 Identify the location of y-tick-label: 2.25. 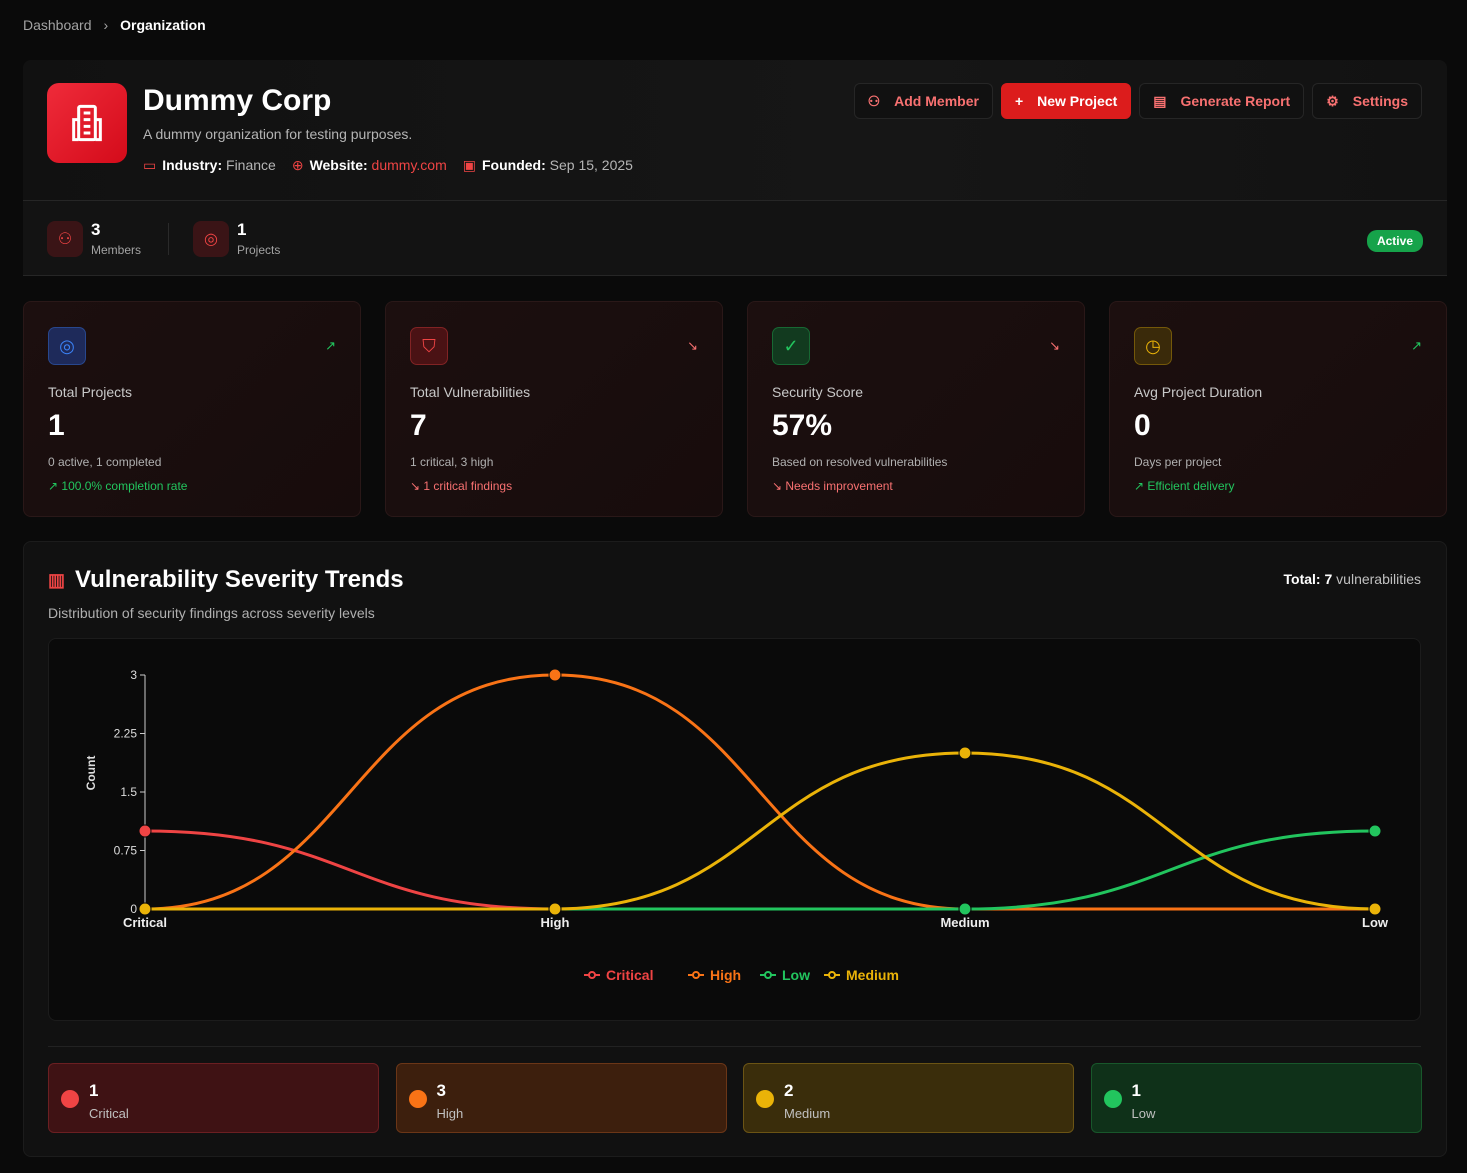
(126, 734).